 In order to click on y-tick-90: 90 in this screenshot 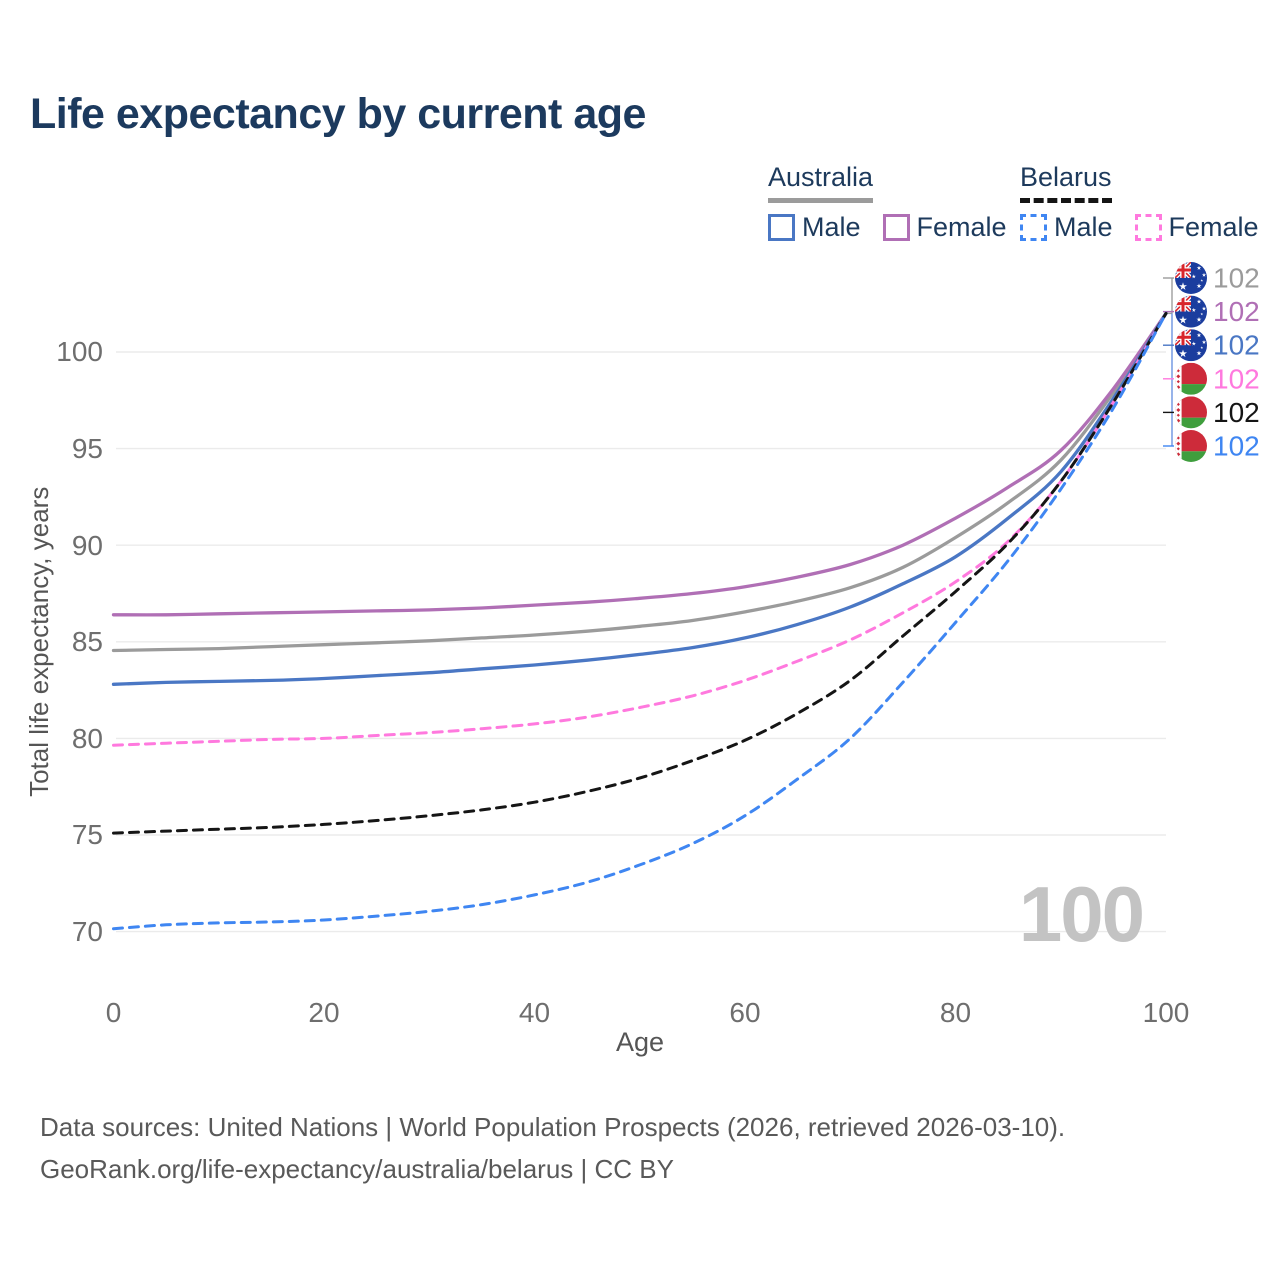, I will do `click(87, 545)`.